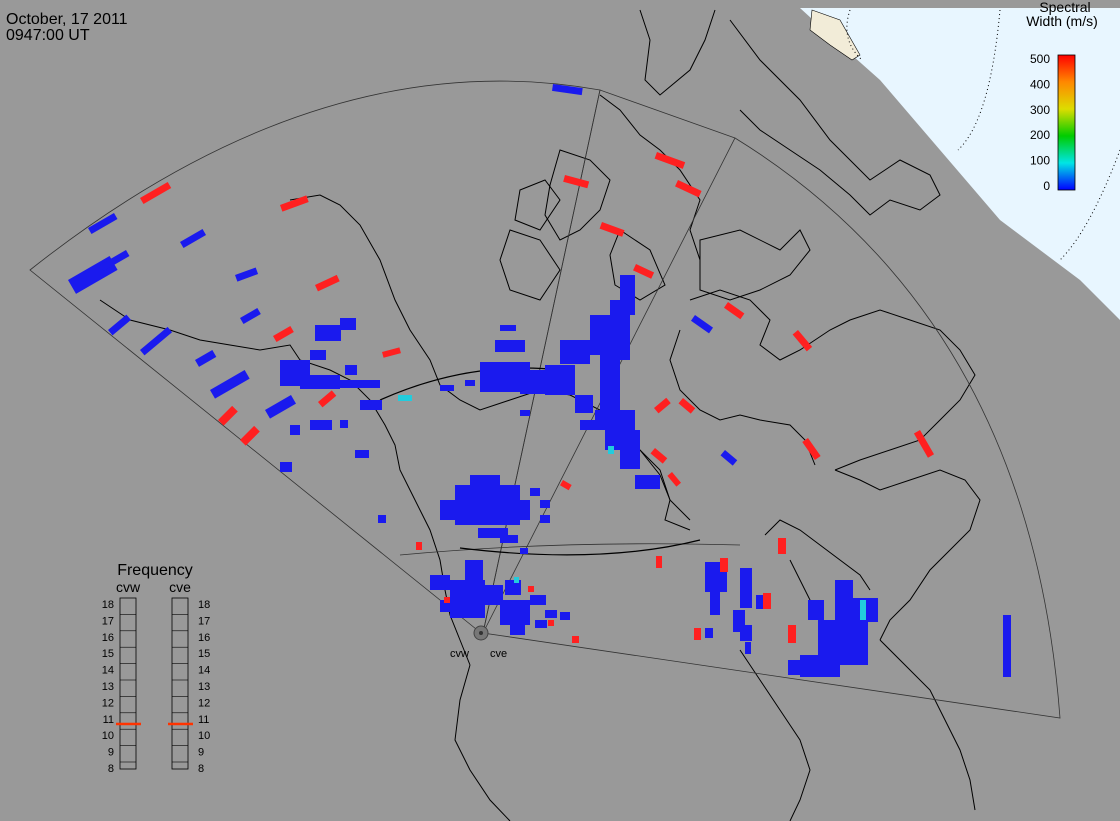  I want to click on frequency-title: Frequency, so click(155, 570).